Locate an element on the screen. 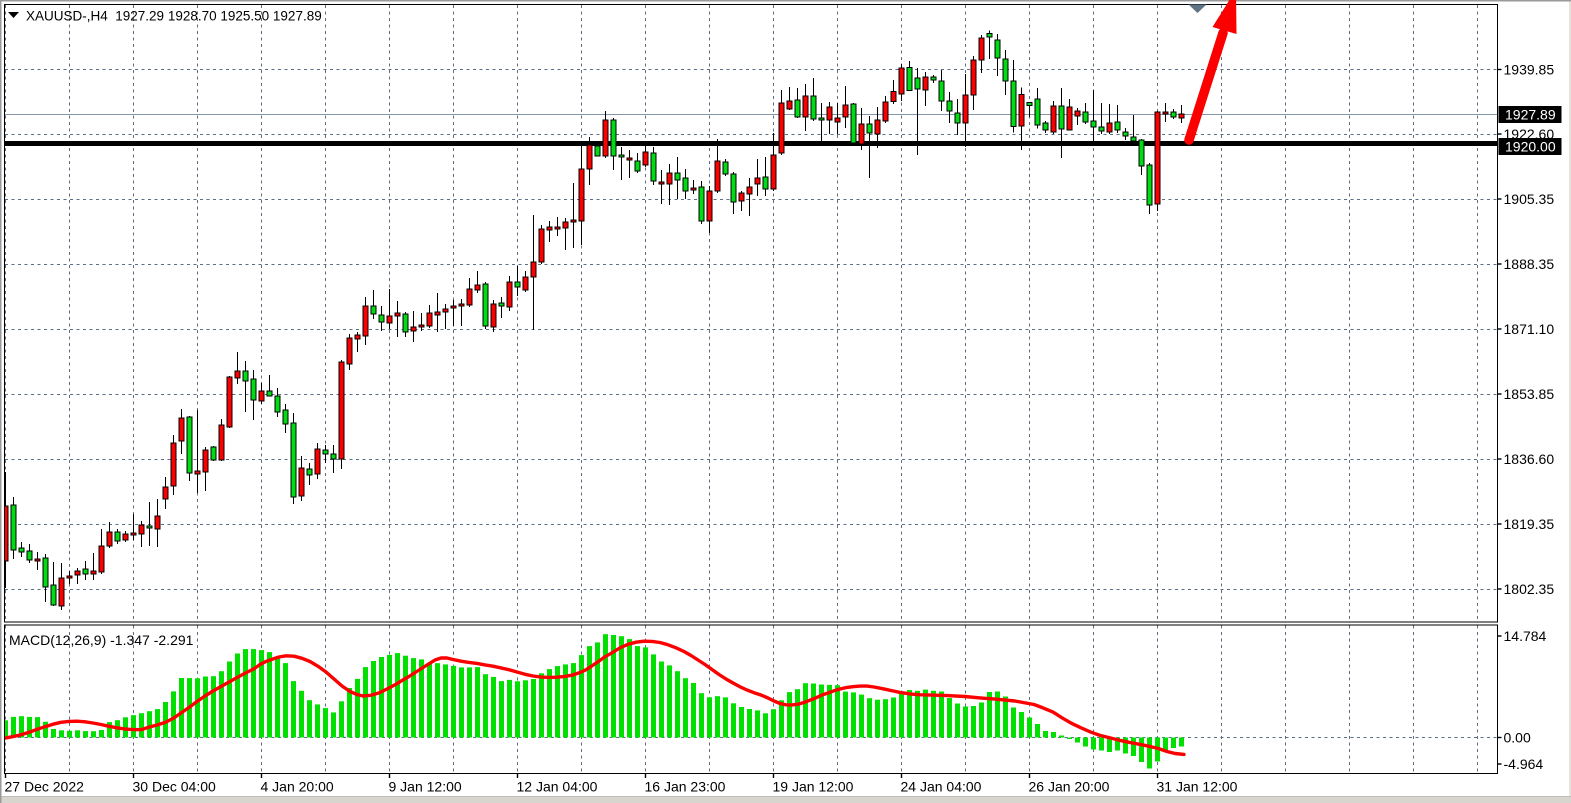  svg-text: 1920.00 is located at coordinates (1530, 147).